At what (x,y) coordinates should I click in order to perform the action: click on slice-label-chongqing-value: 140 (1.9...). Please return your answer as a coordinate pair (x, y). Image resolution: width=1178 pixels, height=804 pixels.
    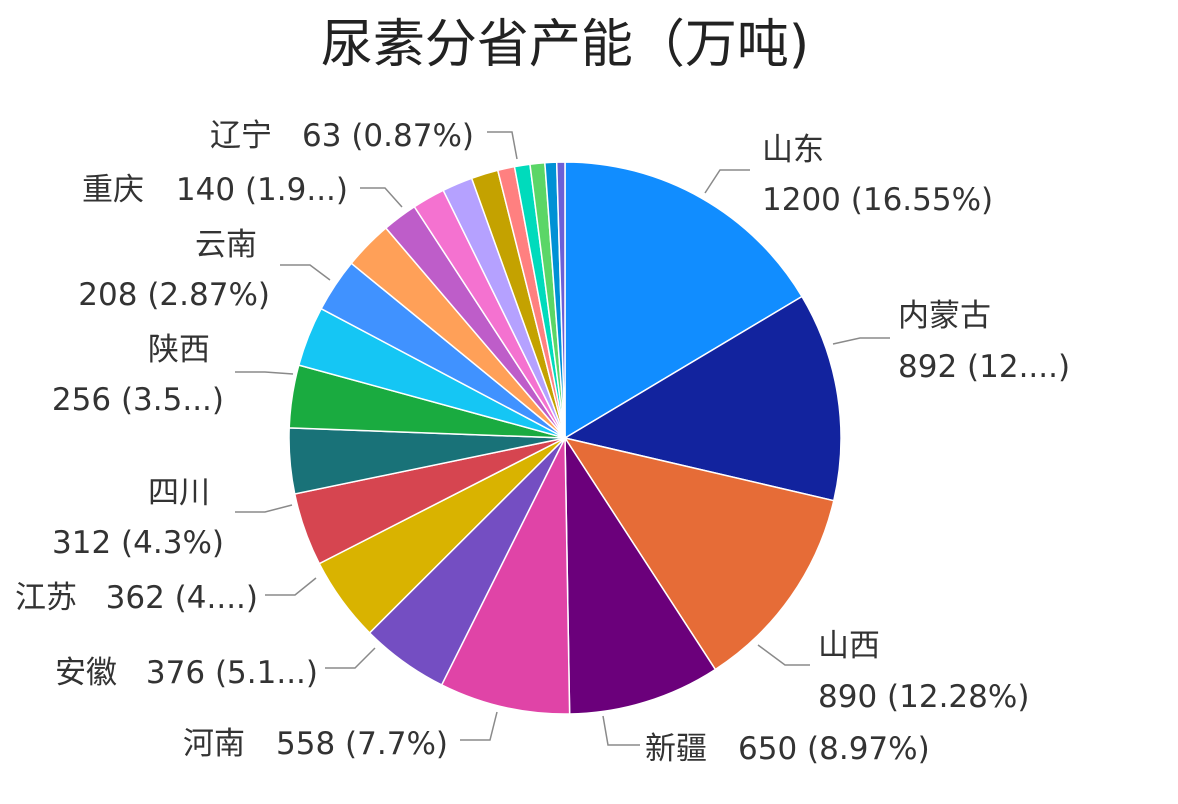
    Looking at the image, I should click on (262, 190).